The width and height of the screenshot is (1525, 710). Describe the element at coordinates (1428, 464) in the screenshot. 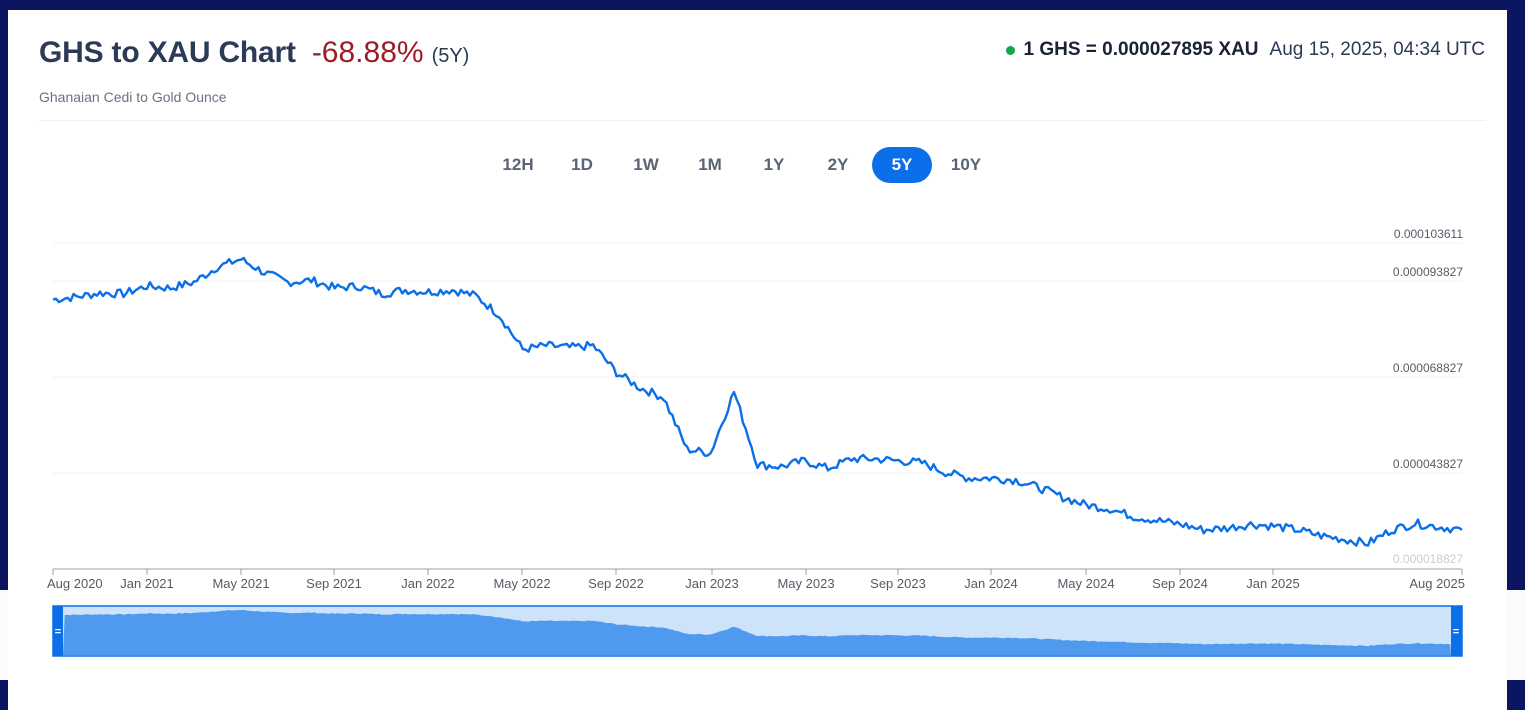

I see `y-tick-label: 0.000043827` at that location.